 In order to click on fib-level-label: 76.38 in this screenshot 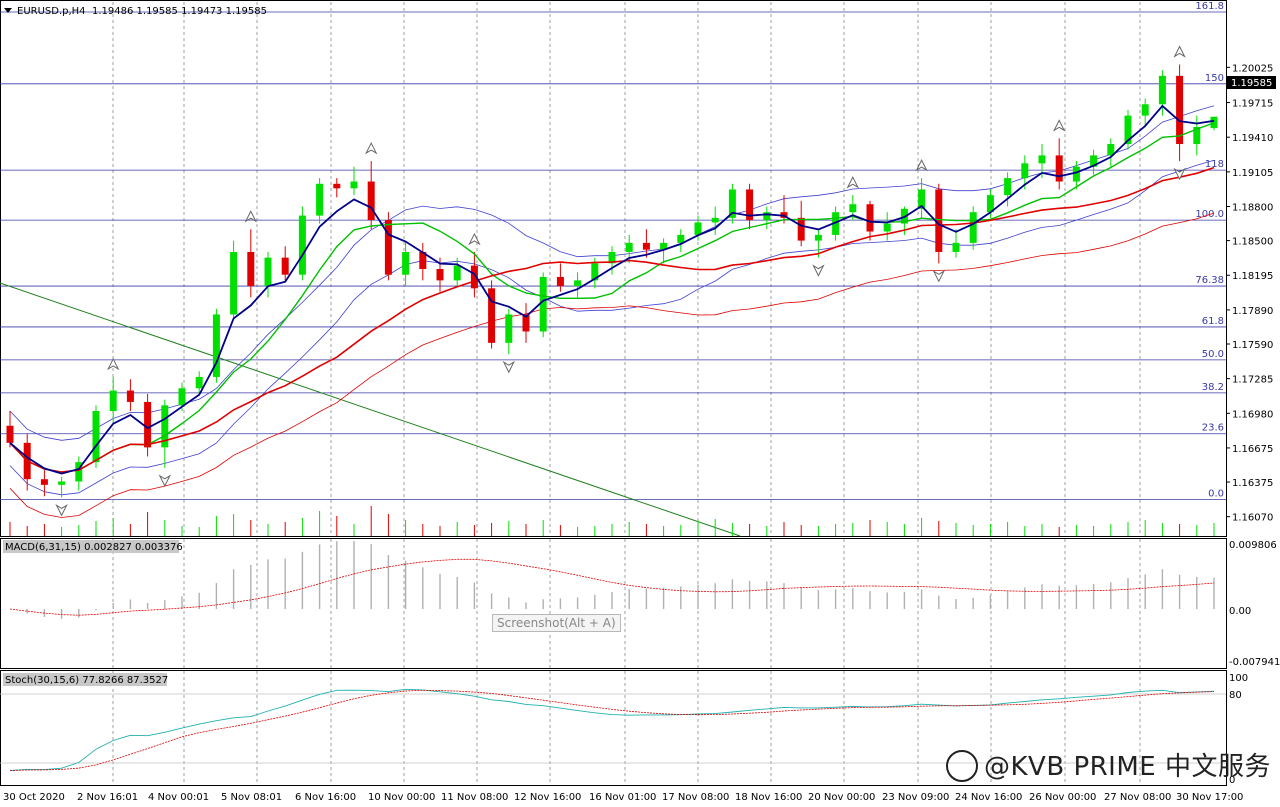, I will do `click(1209, 280)`.